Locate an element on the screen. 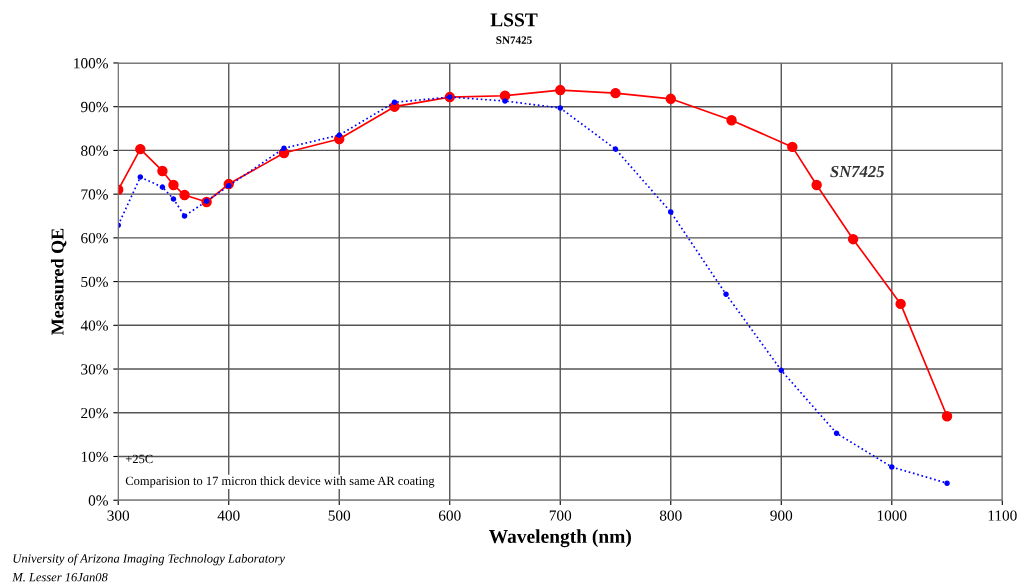 This screenshot has height=583, width=1028. x-tick-label: 600 is located at coordinates (449, 515).